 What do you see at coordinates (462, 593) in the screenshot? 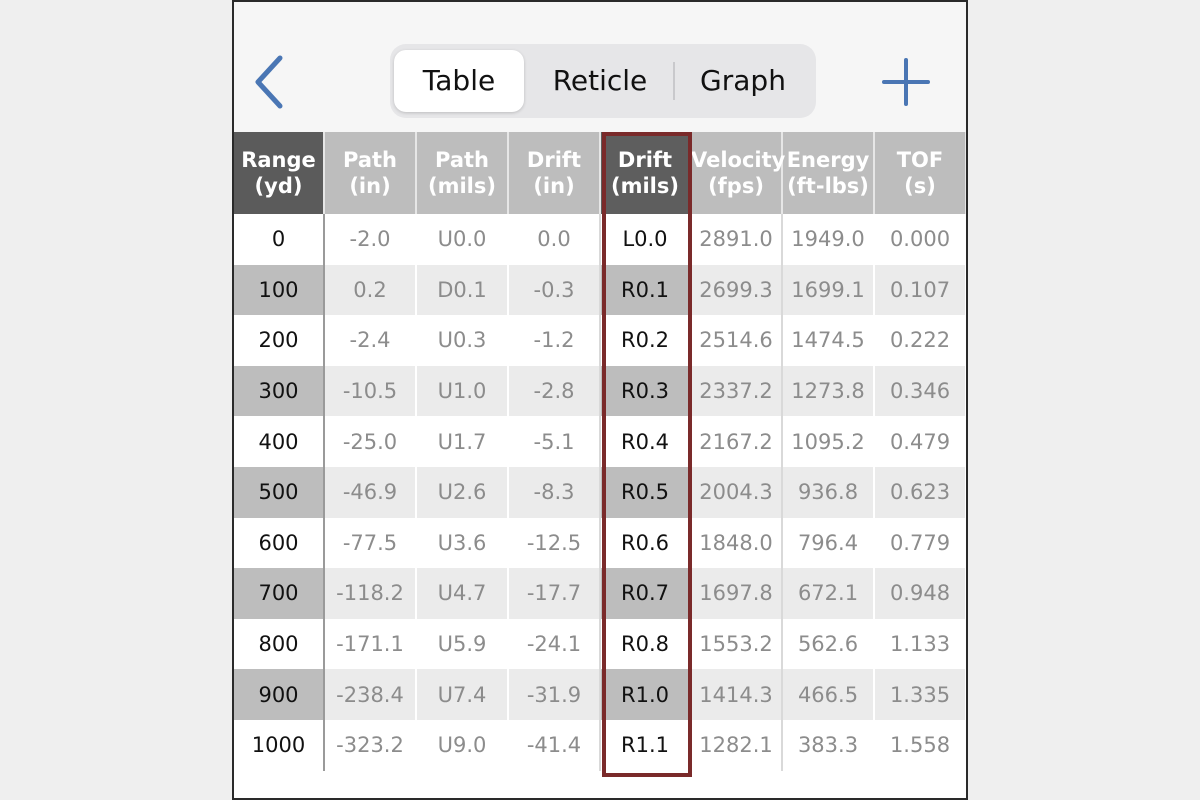
I see `table-cell: U4.7` at bounding box center [462, 593].